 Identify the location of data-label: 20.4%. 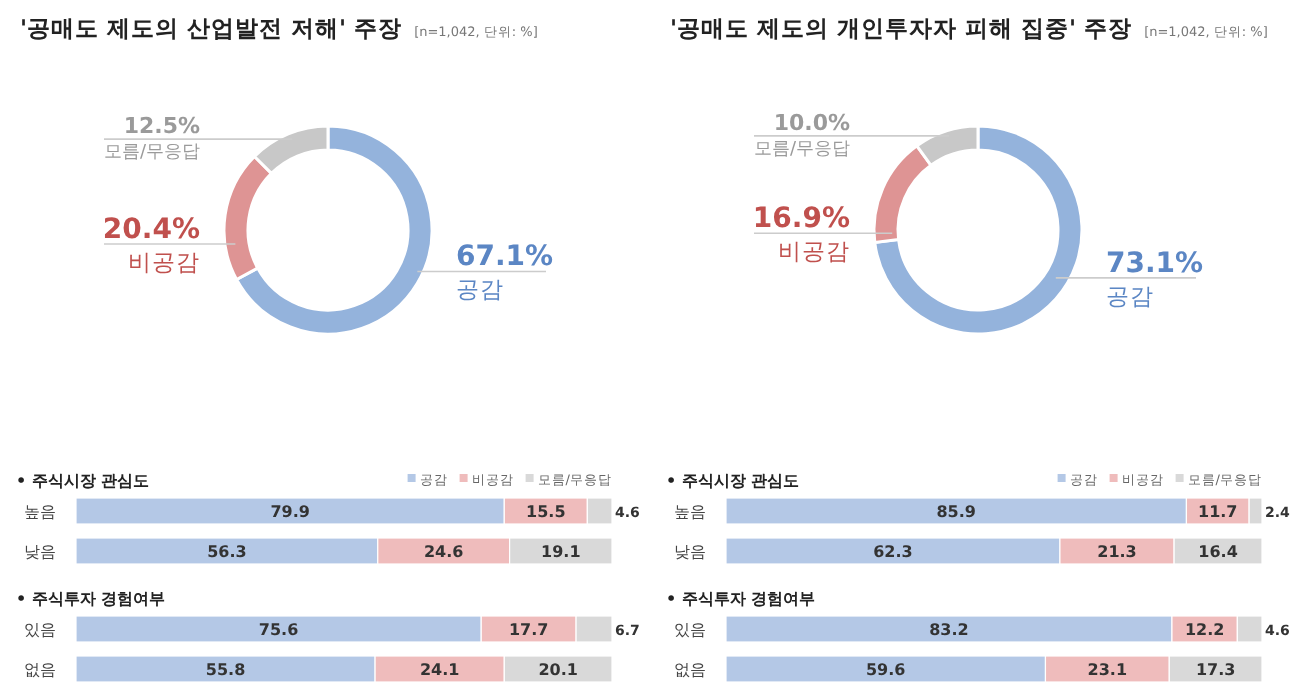
(151, 229).